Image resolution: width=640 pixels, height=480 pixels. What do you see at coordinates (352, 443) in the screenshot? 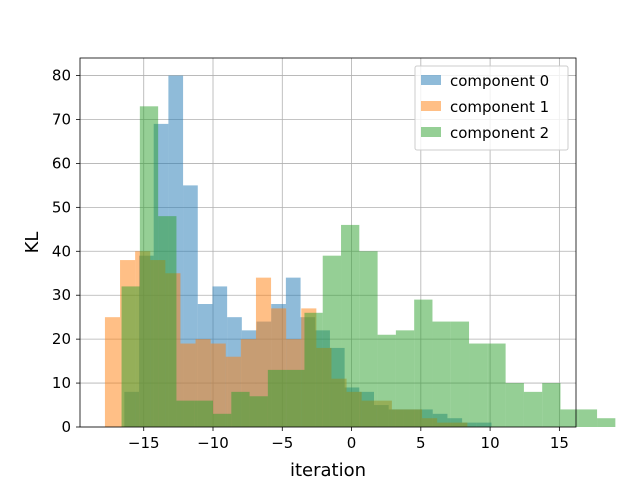
I see `x-tick-label: 0` at bounding box center [352, 443].